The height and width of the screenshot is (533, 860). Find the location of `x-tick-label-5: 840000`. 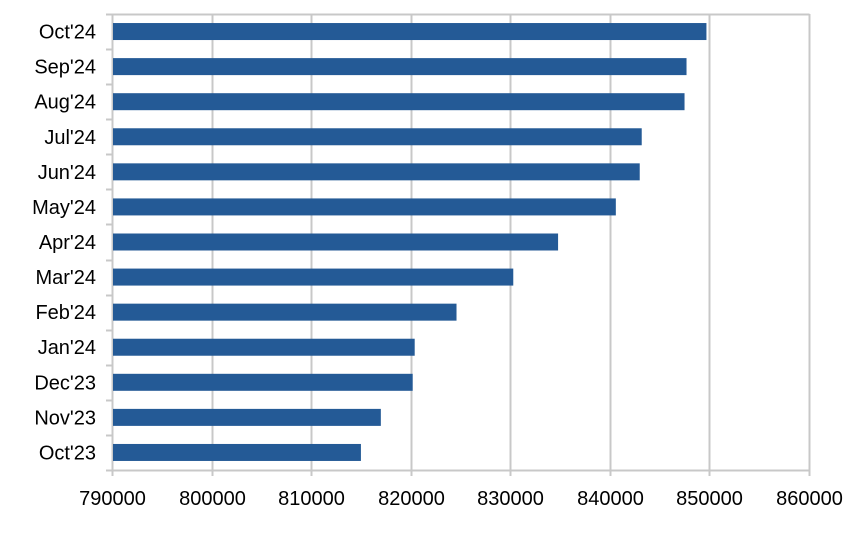

x-tick-label-5: 840000 is located at coordinates (610, 499).